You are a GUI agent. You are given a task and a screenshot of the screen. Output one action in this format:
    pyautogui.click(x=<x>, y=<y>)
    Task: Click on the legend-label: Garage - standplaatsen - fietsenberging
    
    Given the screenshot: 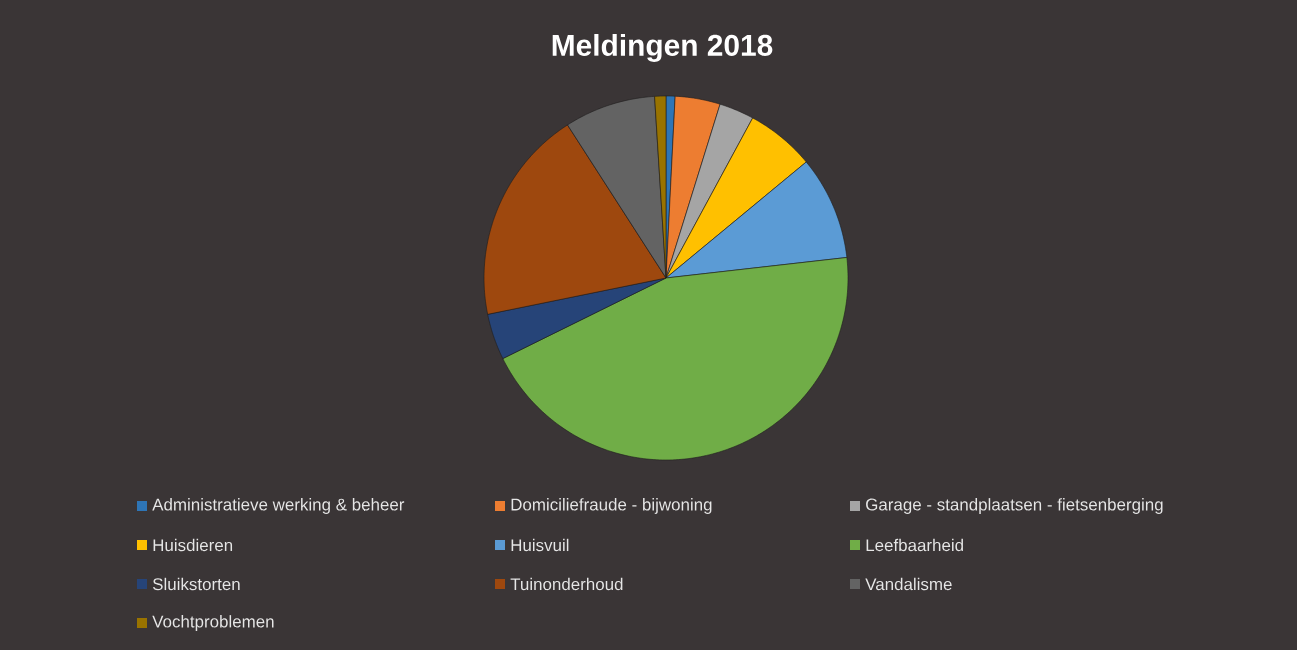 What is the action you would take?
    pyautogui.click(x=1014, y=506)
    